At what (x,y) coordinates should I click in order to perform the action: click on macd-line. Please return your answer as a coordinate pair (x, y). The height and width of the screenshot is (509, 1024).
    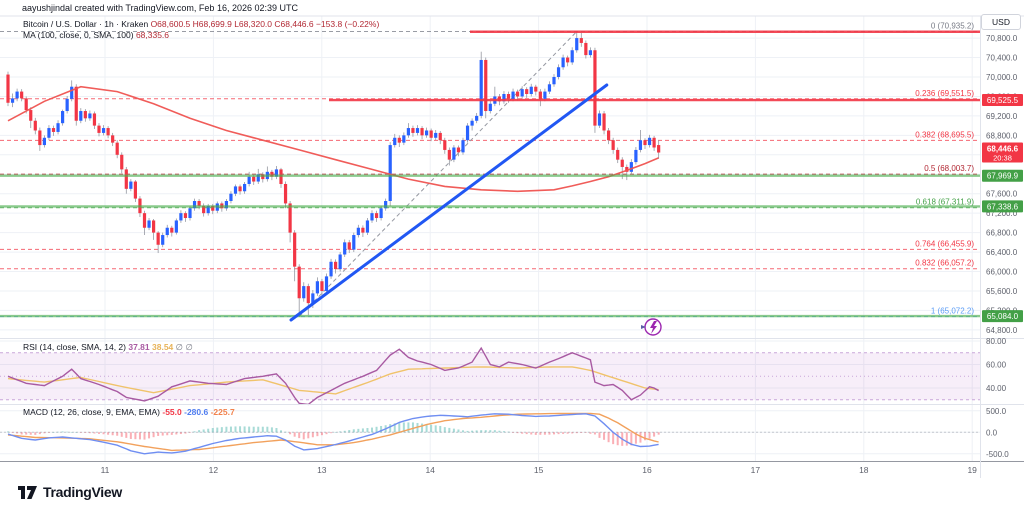
    Looking at the image, I should click on (333, 434).